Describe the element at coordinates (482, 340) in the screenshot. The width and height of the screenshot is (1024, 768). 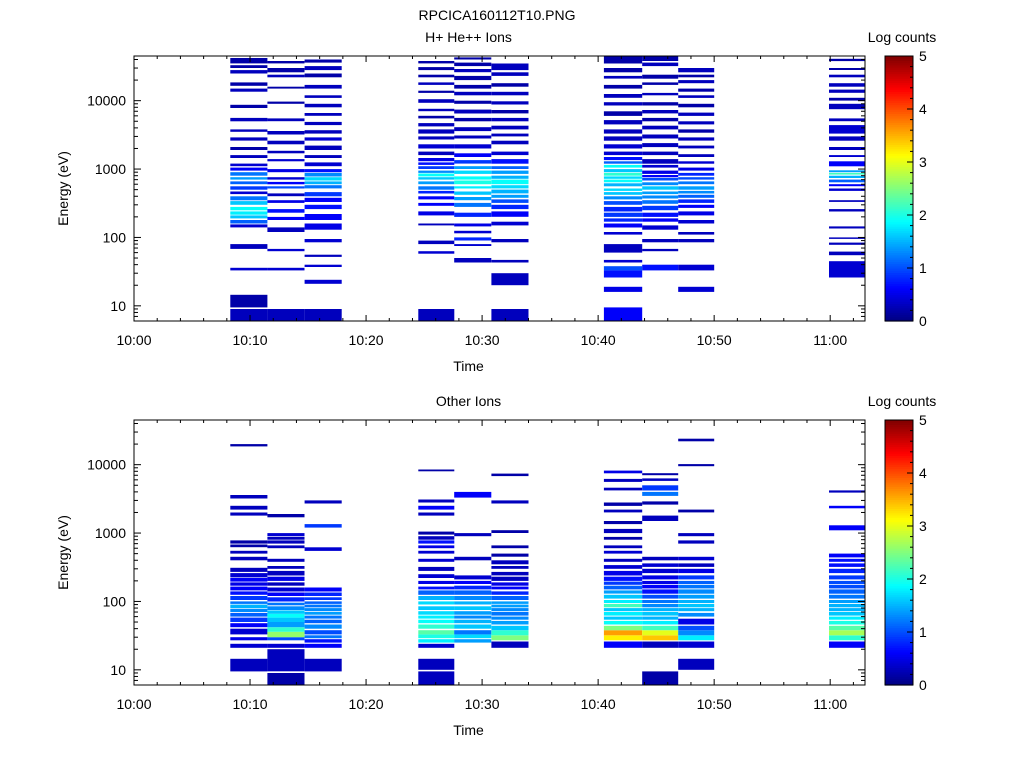
I see `x-tick-label: 10:30` at that location.